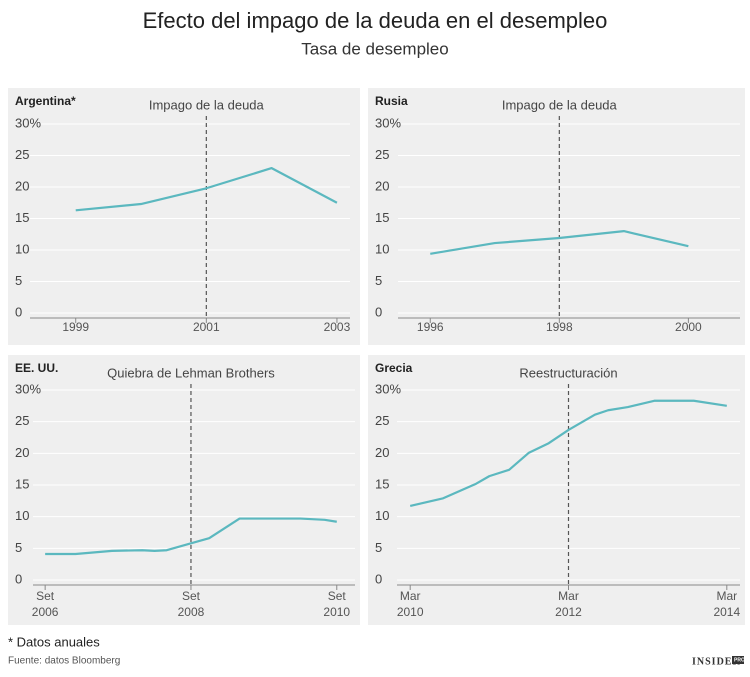 The height and width of the screenshot is (677, 750). Describe the element at coordinates (206, 327) in the screenshot. I see `x-tick-label: 2001` at that location.